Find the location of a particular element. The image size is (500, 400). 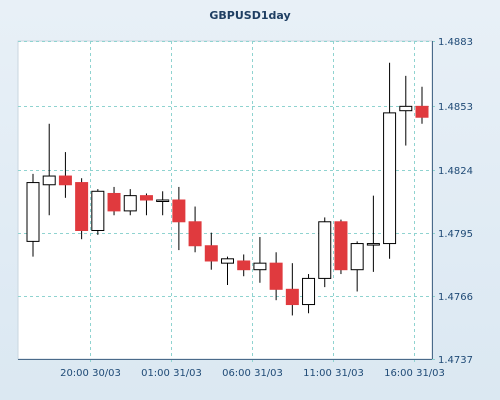

y-tick-label: 1.4795 is located at coordinates (455, 234).